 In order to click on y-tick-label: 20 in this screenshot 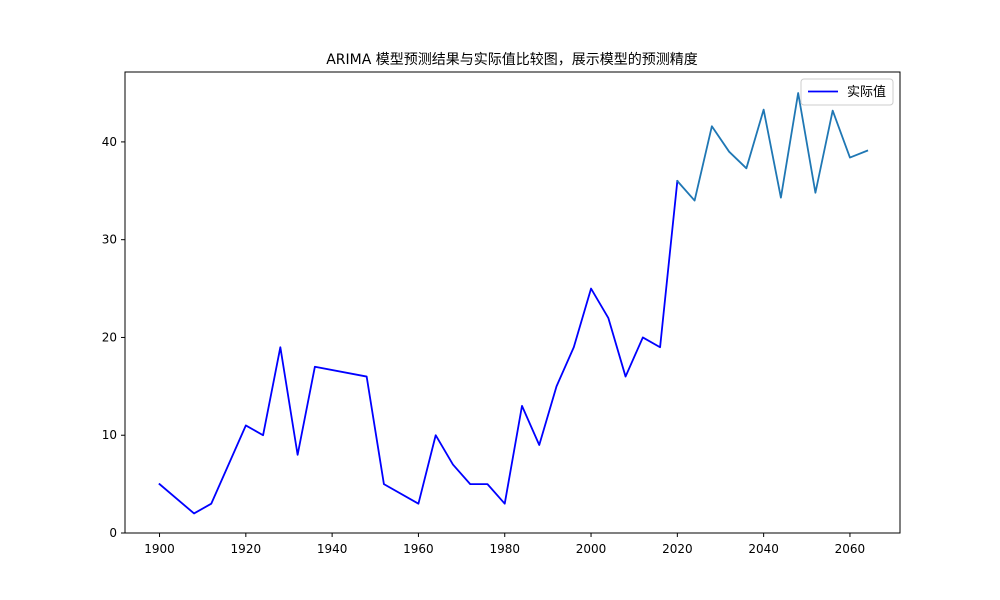, I will do `click(109, 337)`.